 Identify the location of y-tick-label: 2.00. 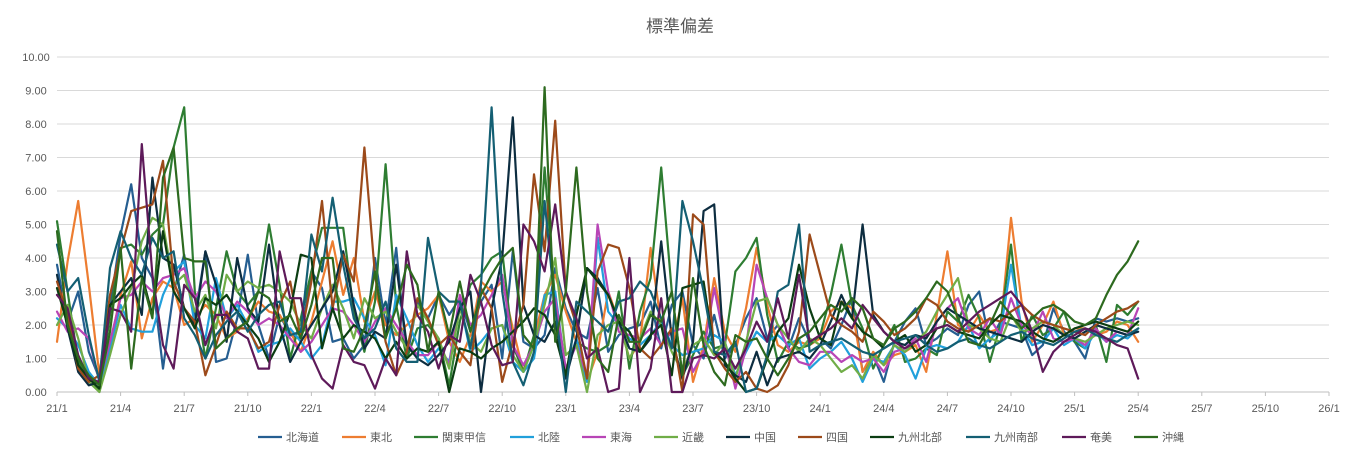
(35, 326).